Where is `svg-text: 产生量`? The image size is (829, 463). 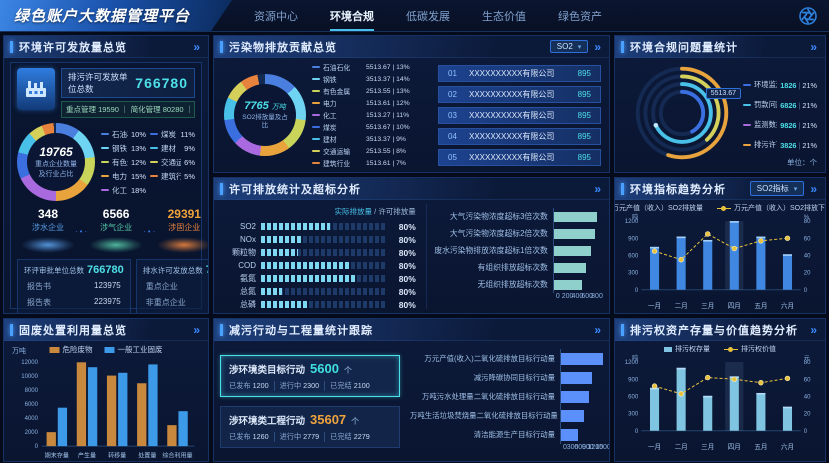
svg-text: 产生量 is located at coordinates (87, 455).